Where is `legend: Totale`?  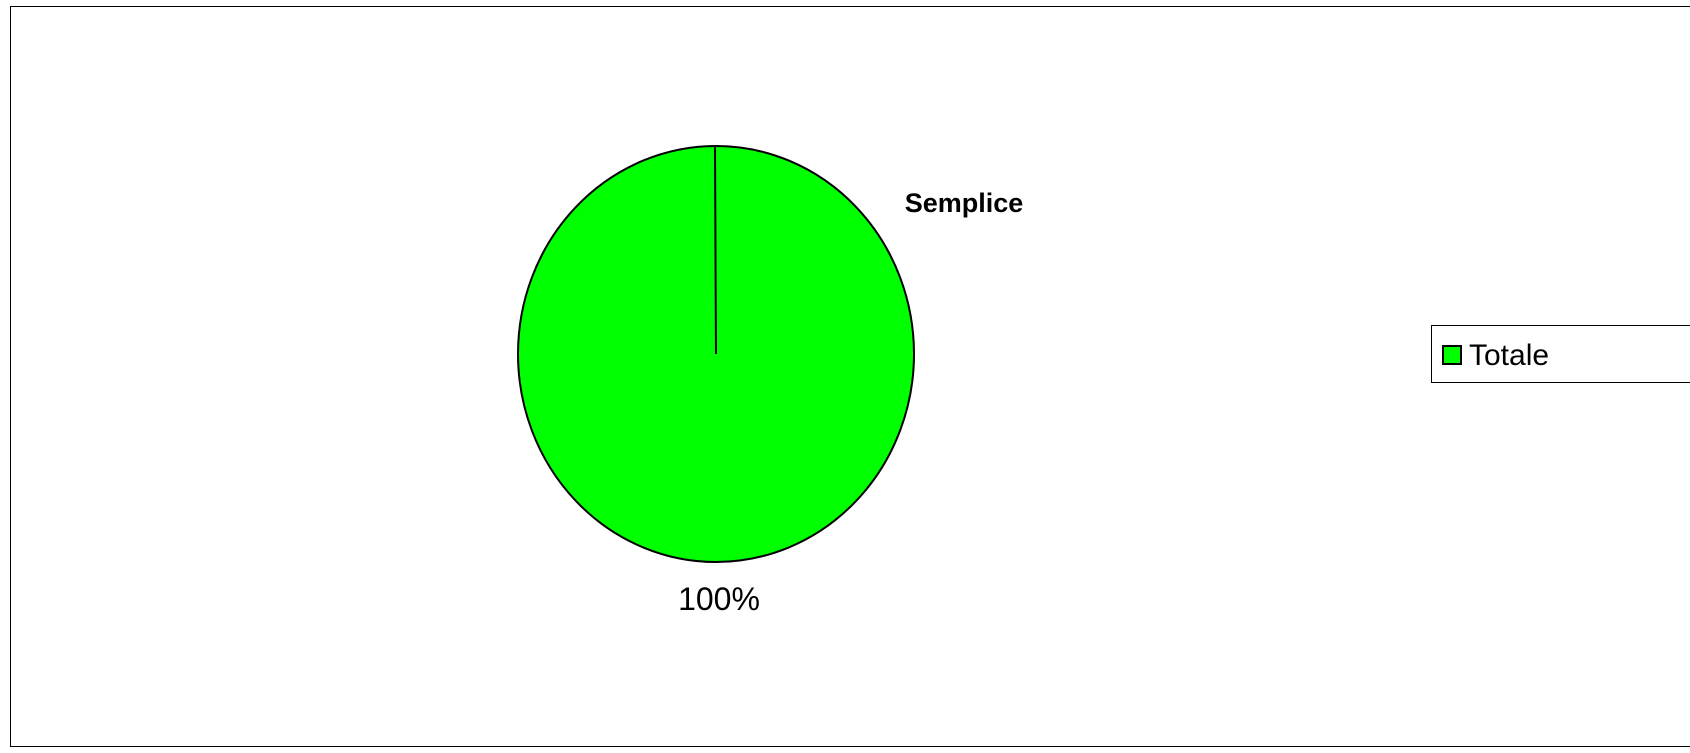 legend: Totale is located at coordinates (1560, 354).